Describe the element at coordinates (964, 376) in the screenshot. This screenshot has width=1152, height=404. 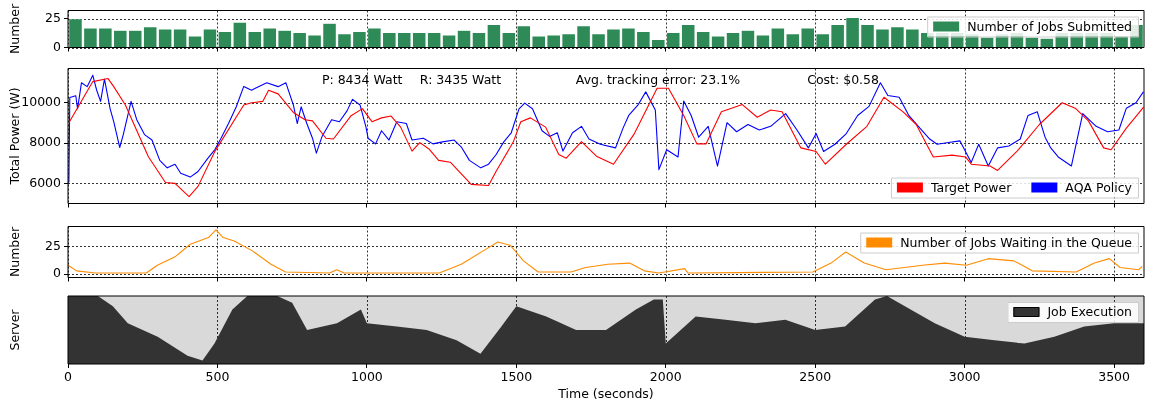
I see `x-tick-label: 3000` at that location.